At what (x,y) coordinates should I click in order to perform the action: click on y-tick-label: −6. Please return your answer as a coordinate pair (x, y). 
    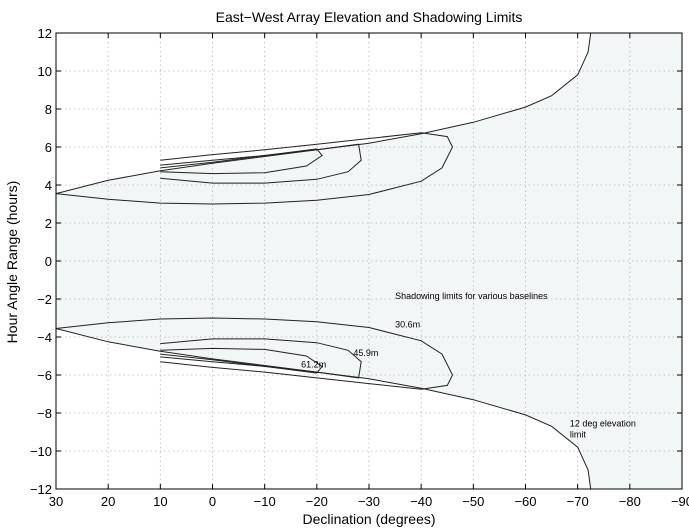
    Looking at the image, I should click on (44, 375).